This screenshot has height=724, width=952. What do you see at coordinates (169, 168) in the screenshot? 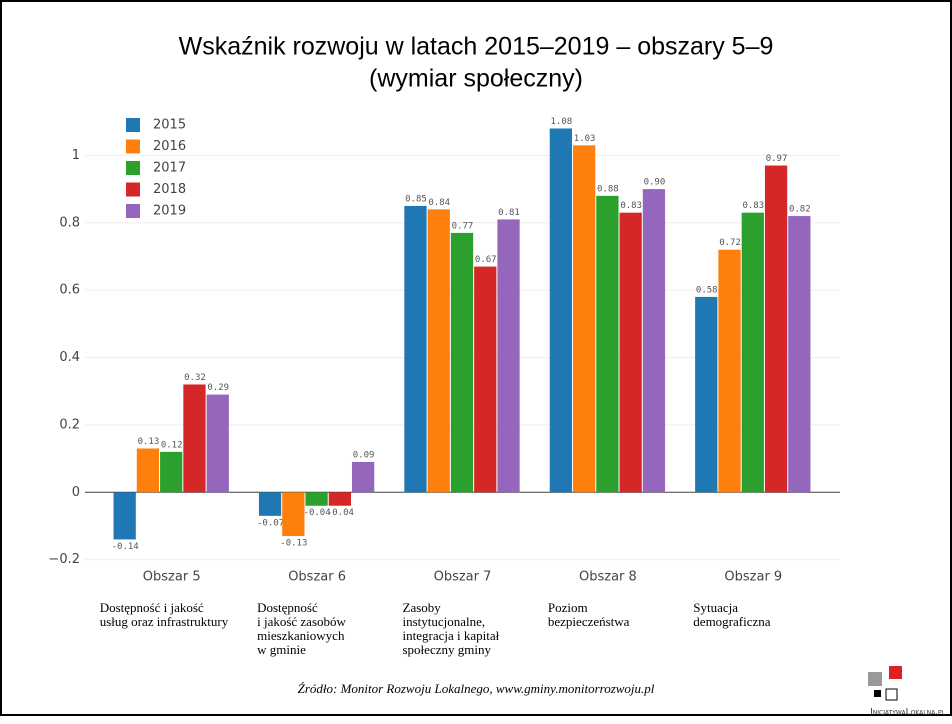
I see `legend-label: 2017` at bounding box center [169, 168].